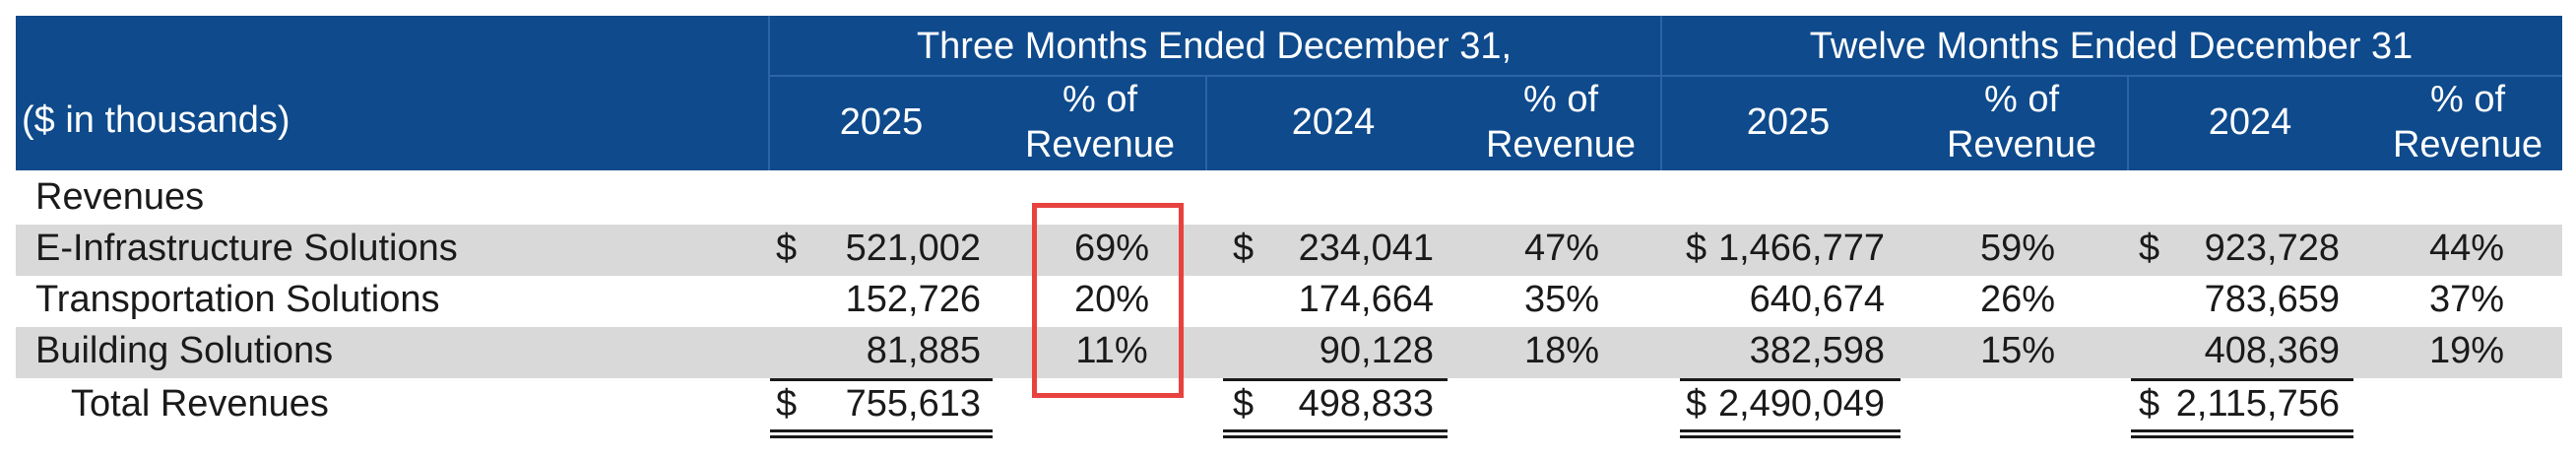  I want to click on total-q2024: 498,833, so click(1366, 404).